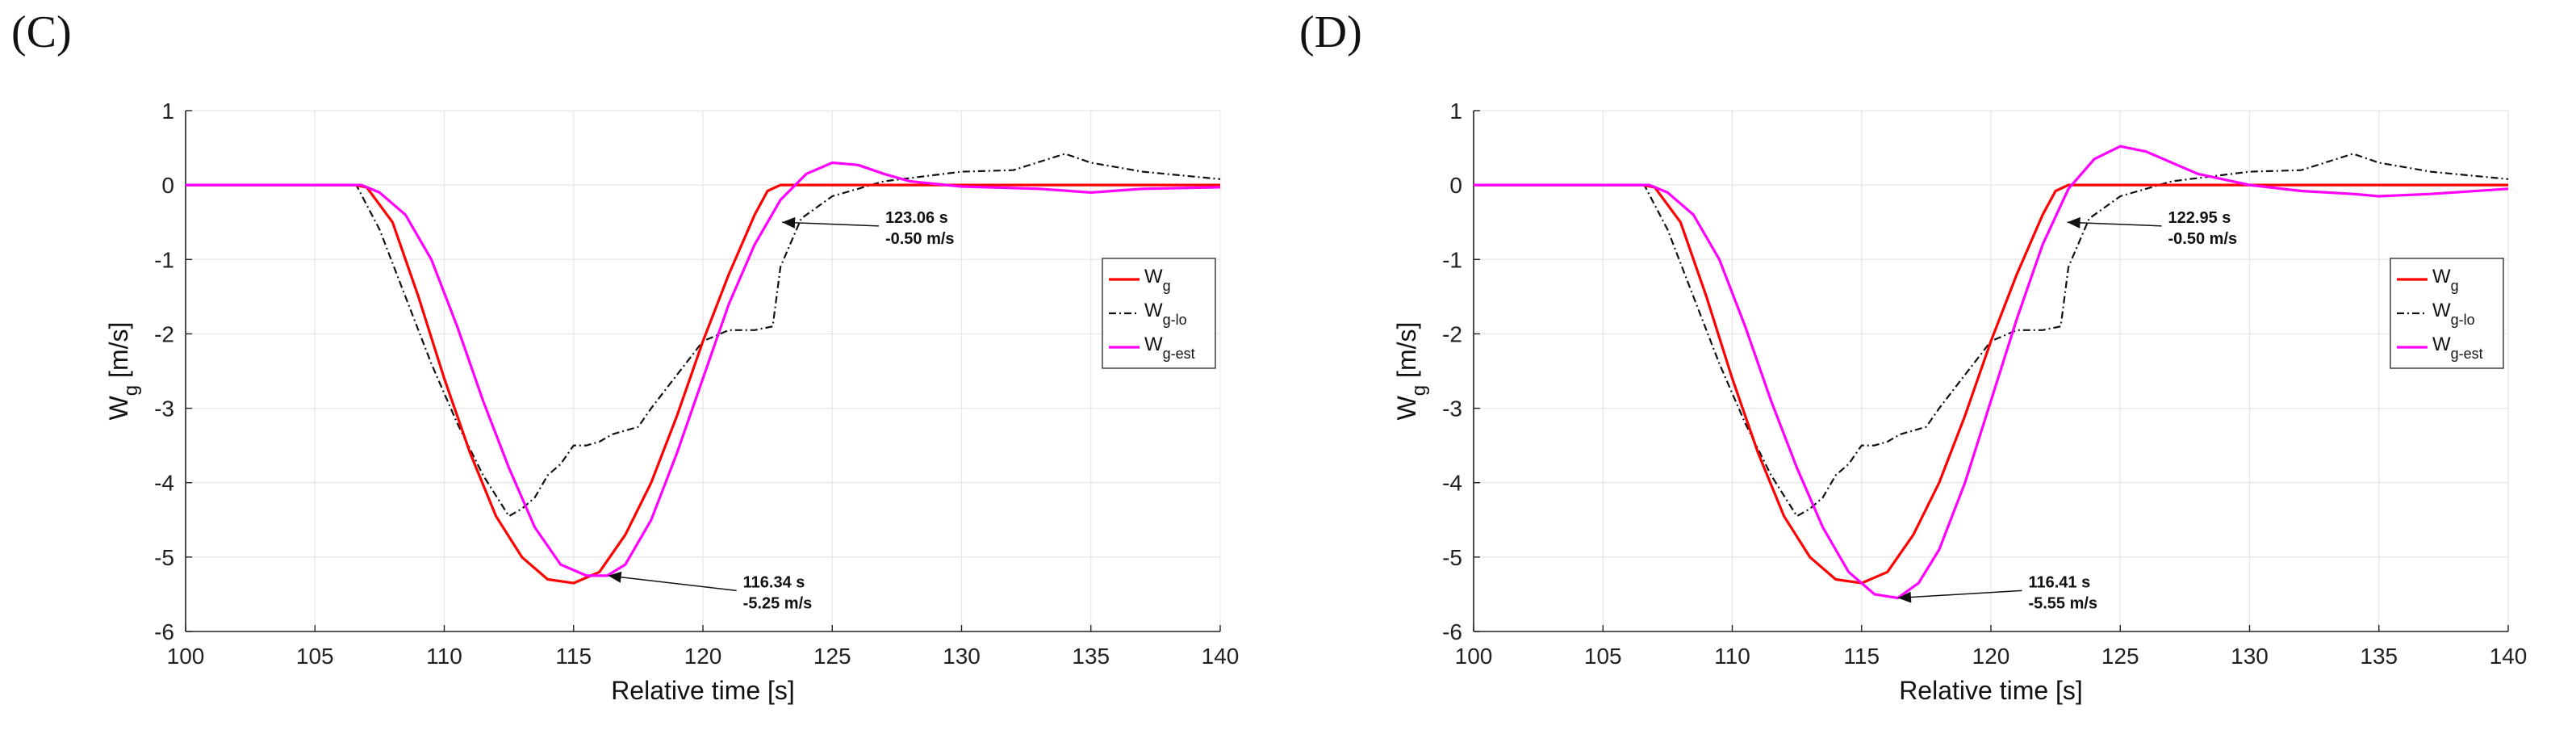  I want to click on annotation-label-value: -5.55 m/s, so click(2062, 603).